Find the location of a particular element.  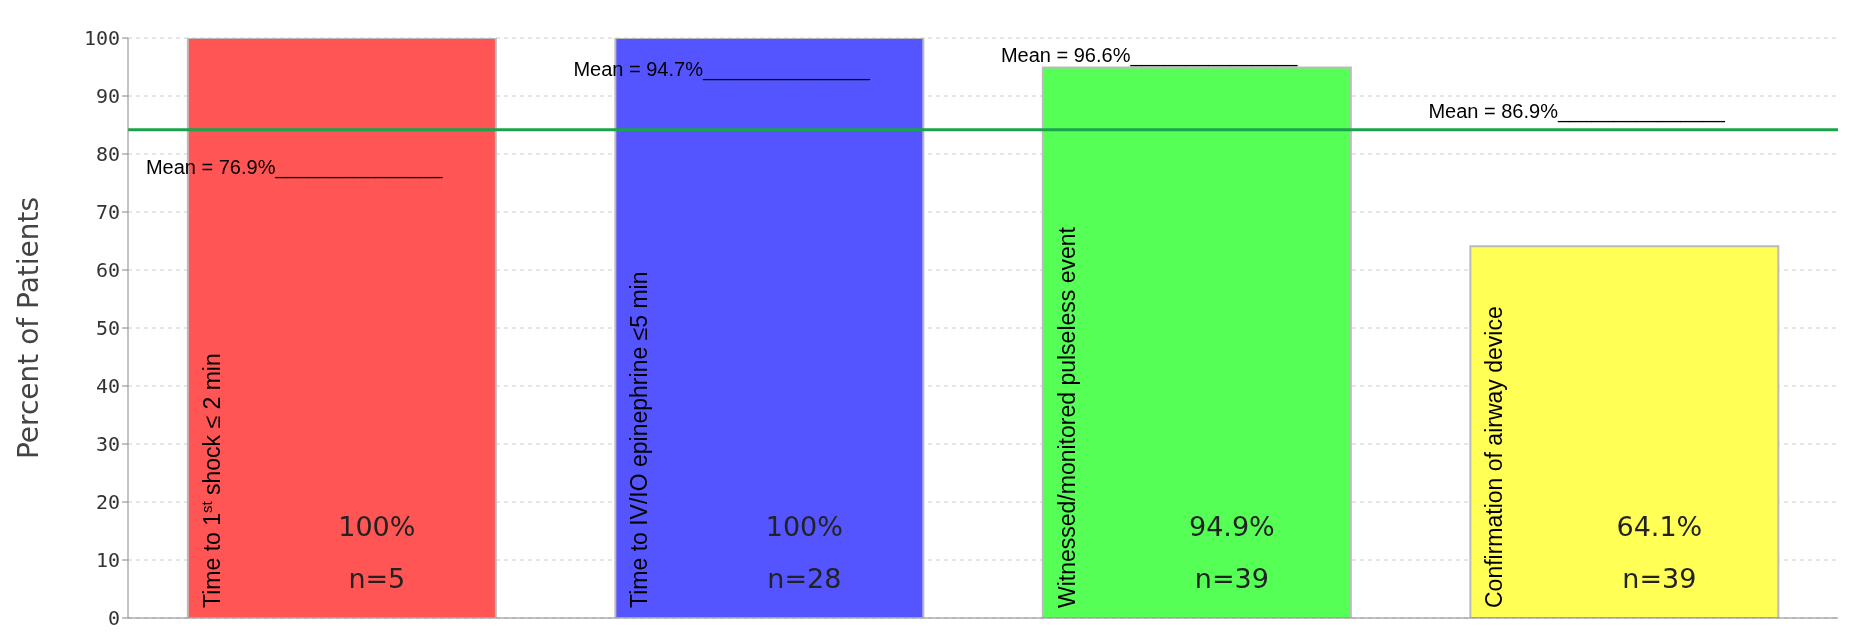

y-tick-label: 50 is located at coordinates (107, 328).